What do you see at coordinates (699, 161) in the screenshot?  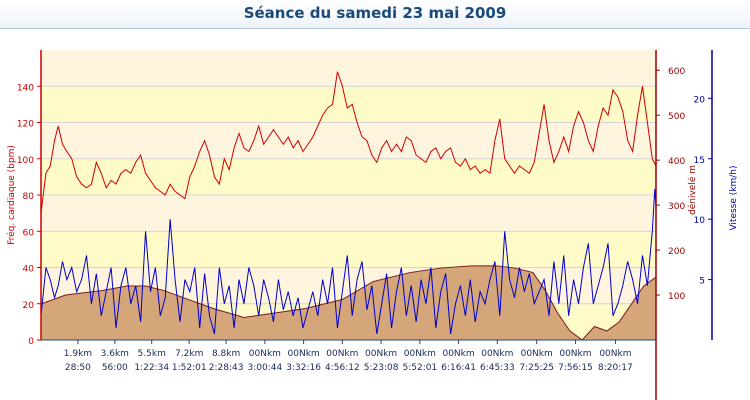 I see `y-right2-tick-label: 15` at bounding box center [699, 161].